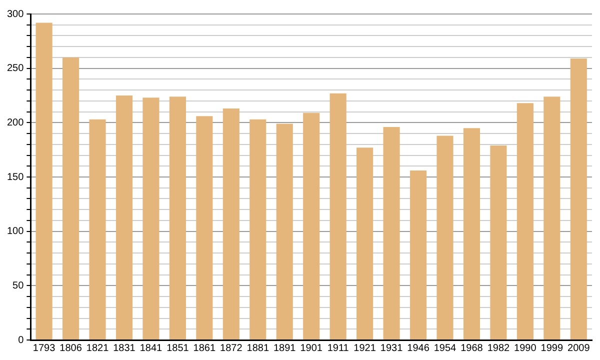  Describe the element at coordinates (124, 348) in the screenshot. I see `x-tick-label: 1831` at that location.